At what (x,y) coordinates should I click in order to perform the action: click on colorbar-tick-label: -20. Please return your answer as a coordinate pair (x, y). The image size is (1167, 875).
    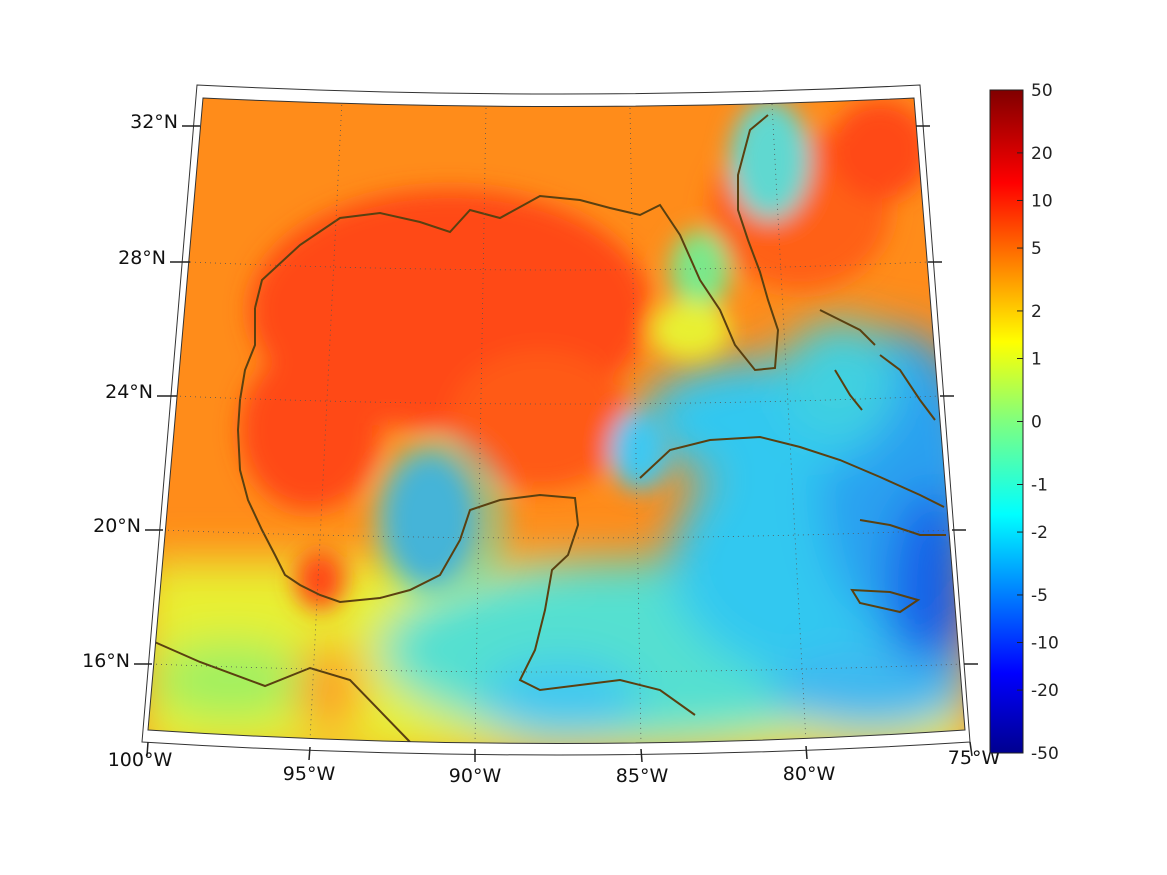
    Looking at the image, I should click on (1045, 691).